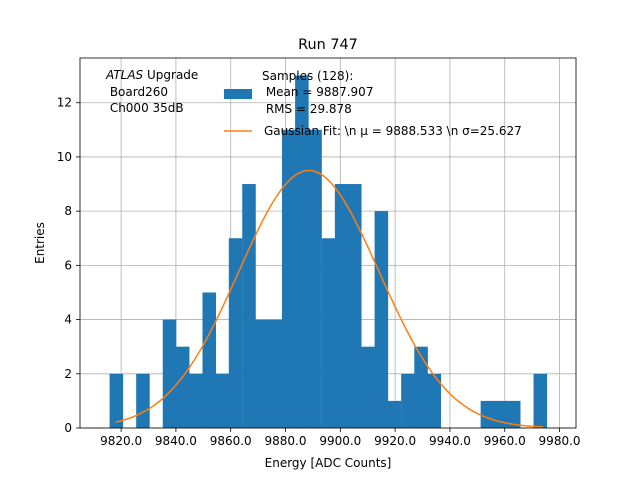 Image resolution: width=640 pixels, height=480 pixels. I want to click on y-tick-label: 6, so click(68, 265).